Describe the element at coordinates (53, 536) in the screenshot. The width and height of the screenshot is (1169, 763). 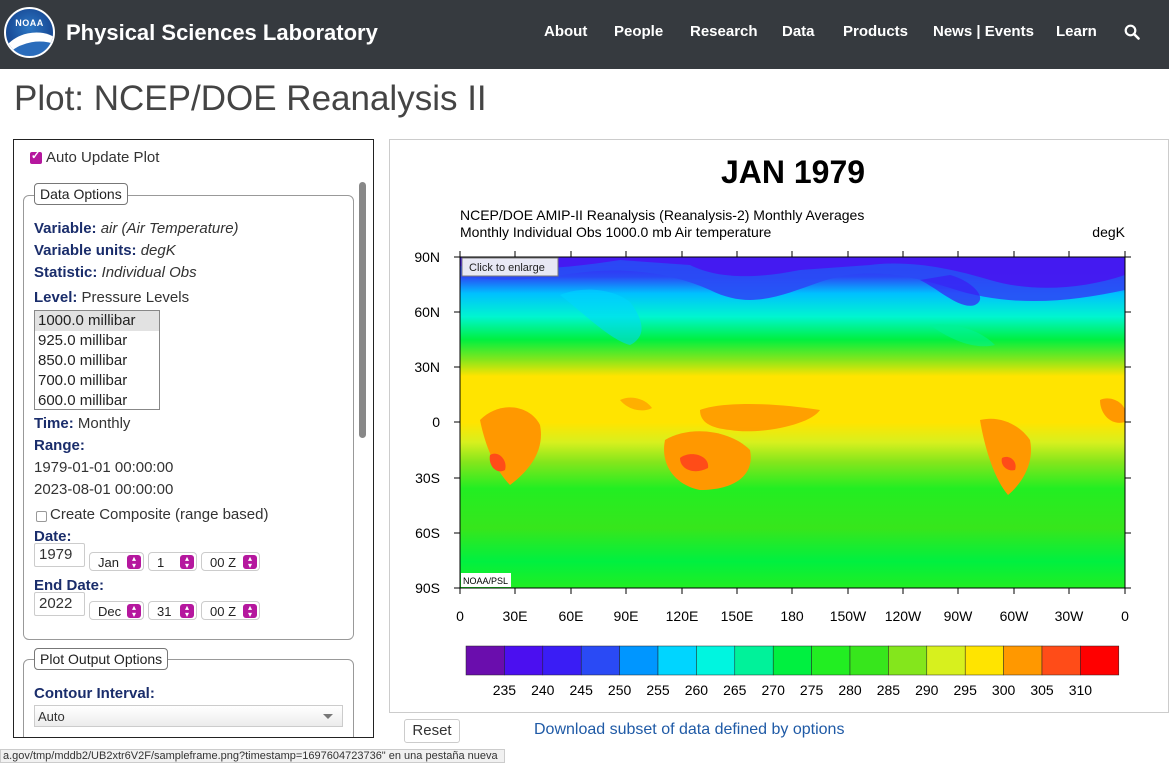
I see `date-row: Date:` at that location.